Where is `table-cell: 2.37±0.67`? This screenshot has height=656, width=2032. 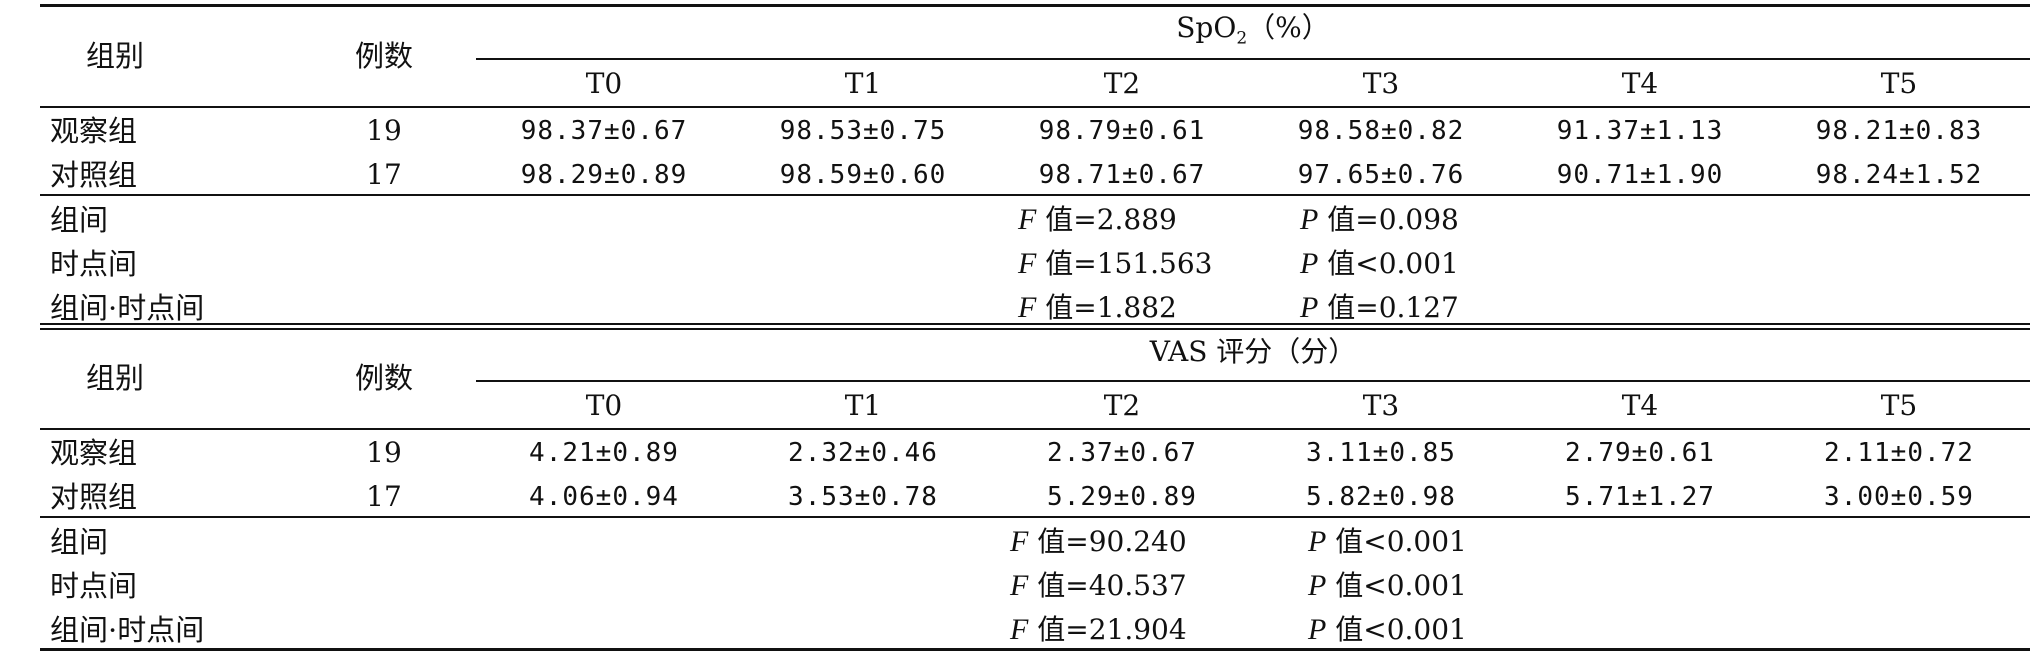 table-cell: 2.37±0.67 is located at coordinates (1122, 453).